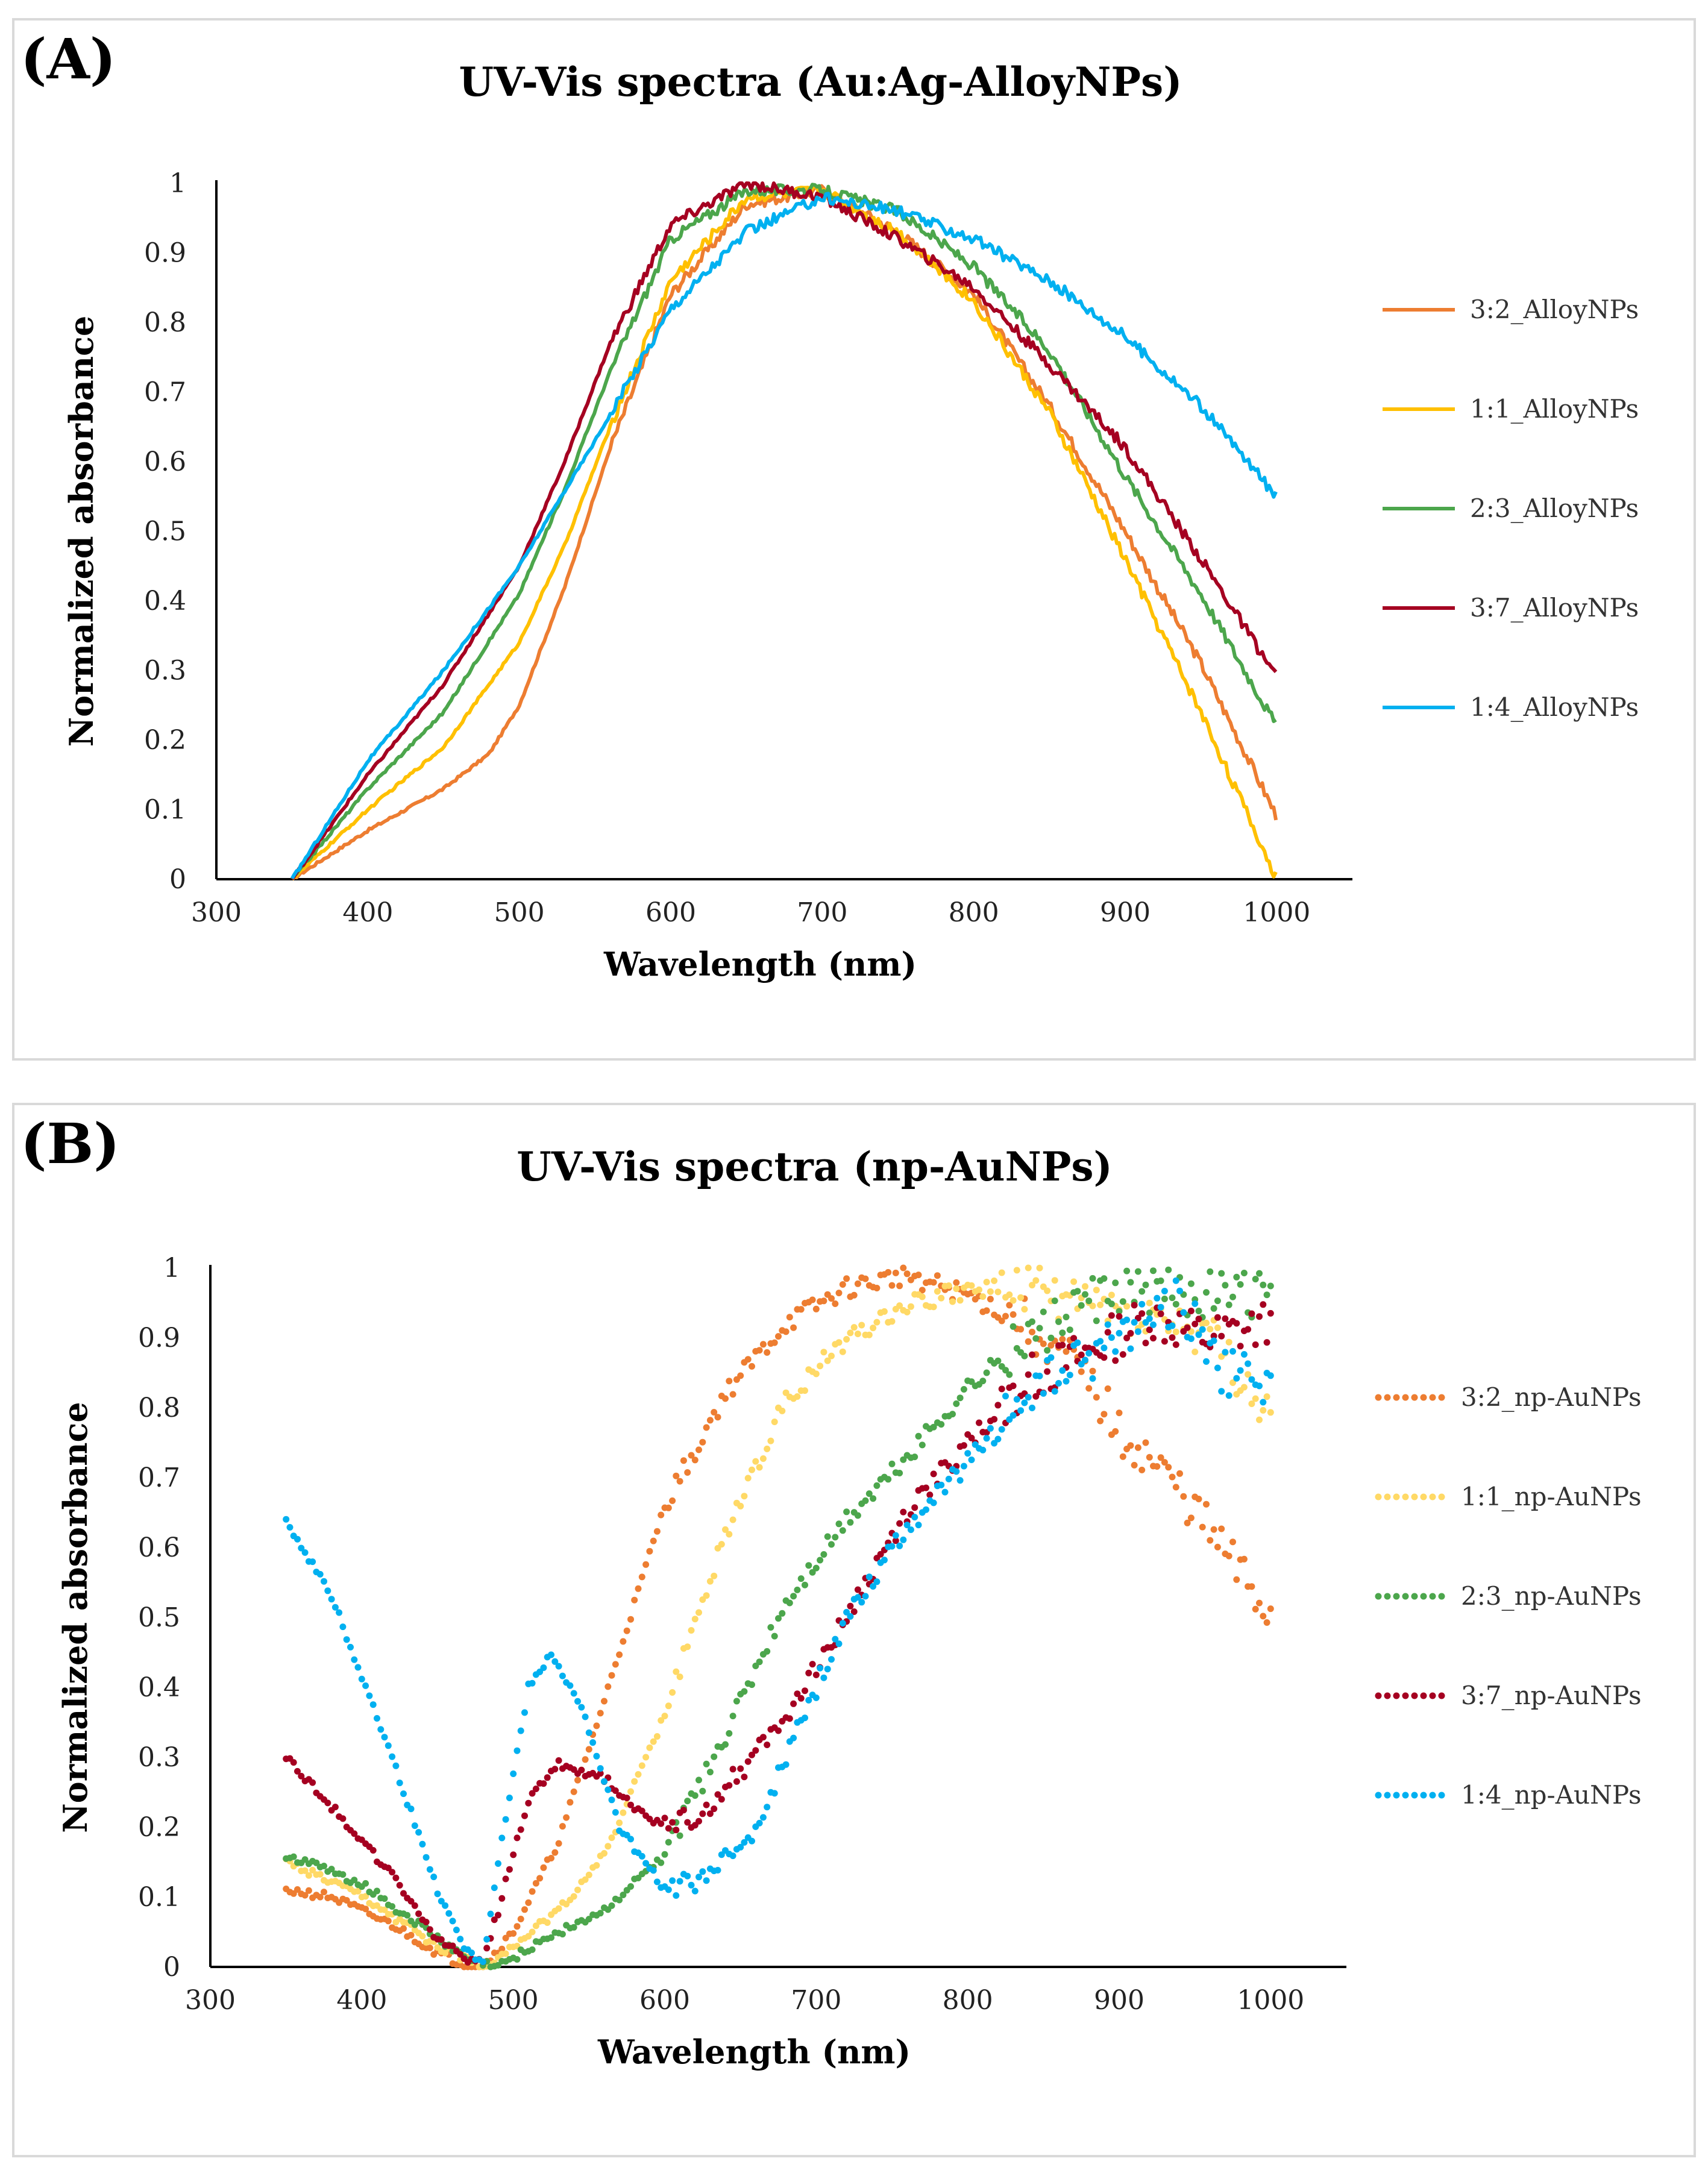 The image size is (1708, 2170). Describe the element at coordinates (1555, 309) in the screenshot. I see `legend-label: 3:2_AlloyNPs` at that location.